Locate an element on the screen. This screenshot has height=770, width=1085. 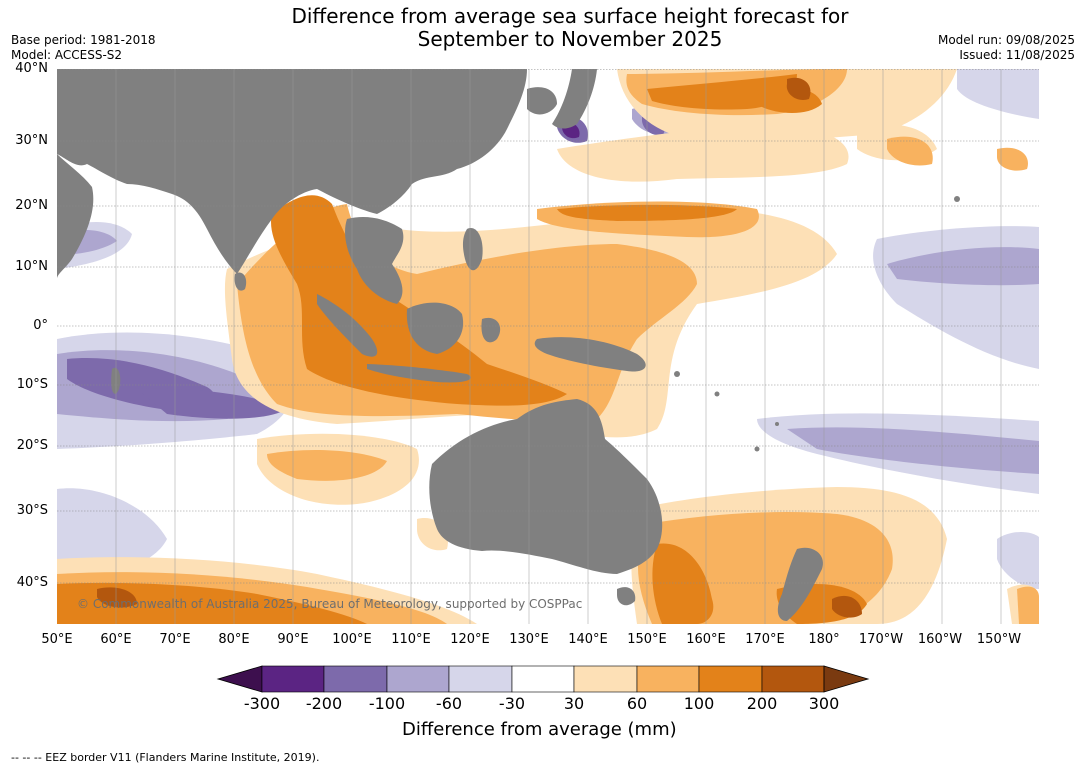
meta-right: Model run: 09/08/2025 Issued: 11/08/2025 is located at coordinates (1006, 48).